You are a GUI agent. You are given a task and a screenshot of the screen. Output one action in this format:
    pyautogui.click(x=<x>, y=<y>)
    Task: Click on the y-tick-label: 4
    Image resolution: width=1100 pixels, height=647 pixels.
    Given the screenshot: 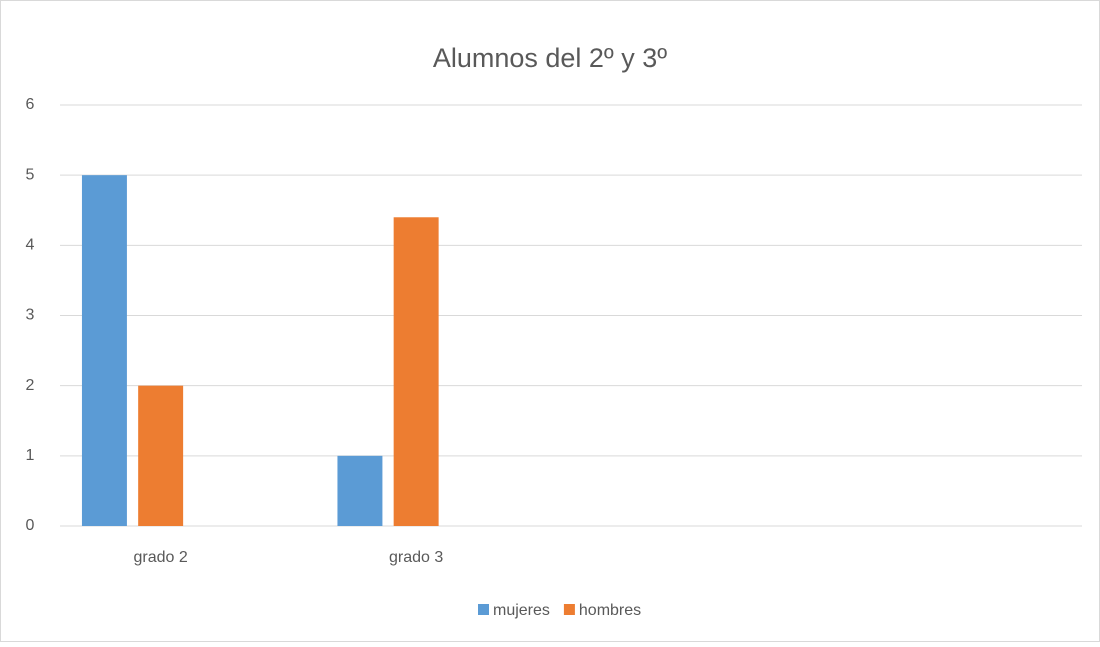 What is the action you would take?
    pyautogui.click(x=30, y=245)
    